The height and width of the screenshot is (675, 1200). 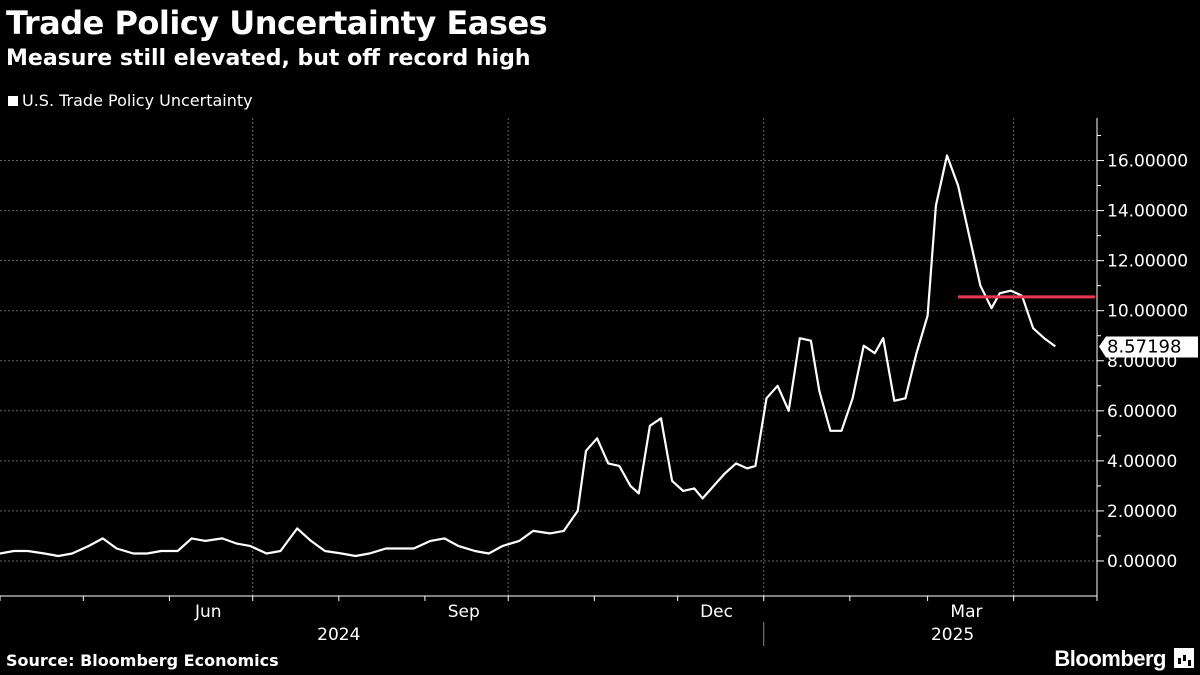 I want to click on x-month-label: Mar, so click(x=966, y=612).